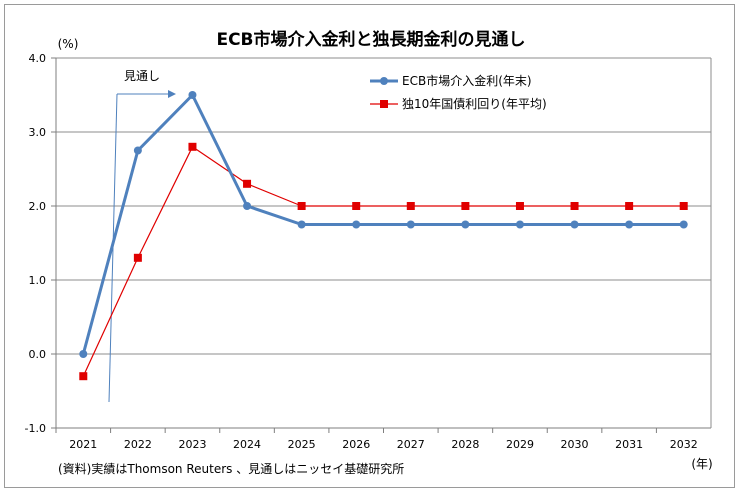 The image size is (741, 495). I want to click on chart-title: ECB市場介入金利と独長期金利の見通し, so click(370, 39).